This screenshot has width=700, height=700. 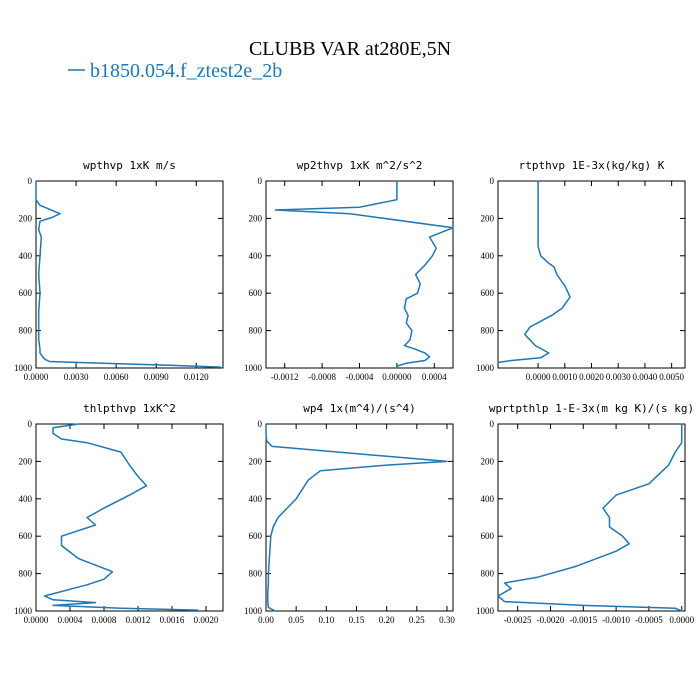 I want to click on x-tick-label: 0.0090, so click(x=156, y=377).